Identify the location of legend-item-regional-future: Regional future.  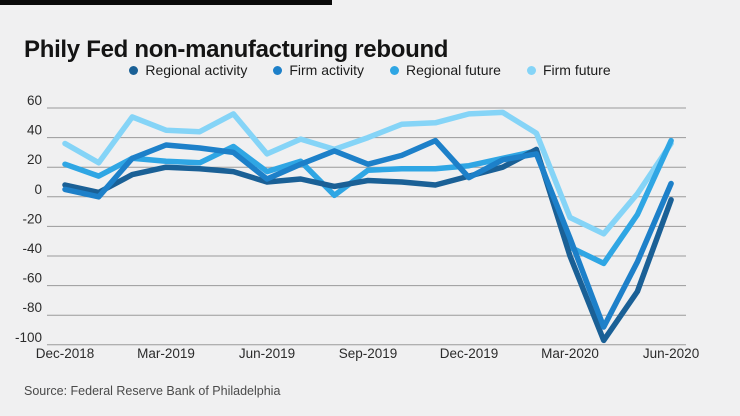
(445, 70).